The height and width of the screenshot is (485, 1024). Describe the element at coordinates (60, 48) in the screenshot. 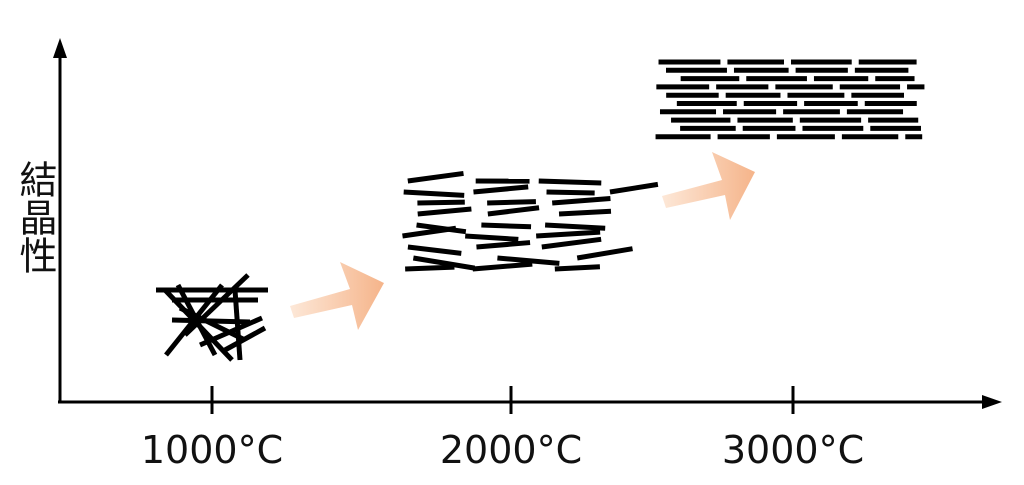

I see `y-arrow` at that location.